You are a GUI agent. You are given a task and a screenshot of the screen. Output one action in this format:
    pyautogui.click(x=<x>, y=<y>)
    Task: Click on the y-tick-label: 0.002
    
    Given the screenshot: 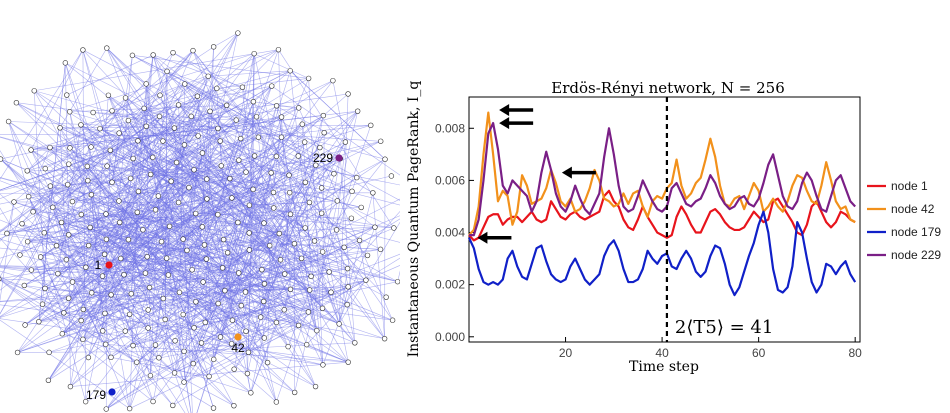 What is the action you would take?
    pyautogui.click(x=450, y=285)
    